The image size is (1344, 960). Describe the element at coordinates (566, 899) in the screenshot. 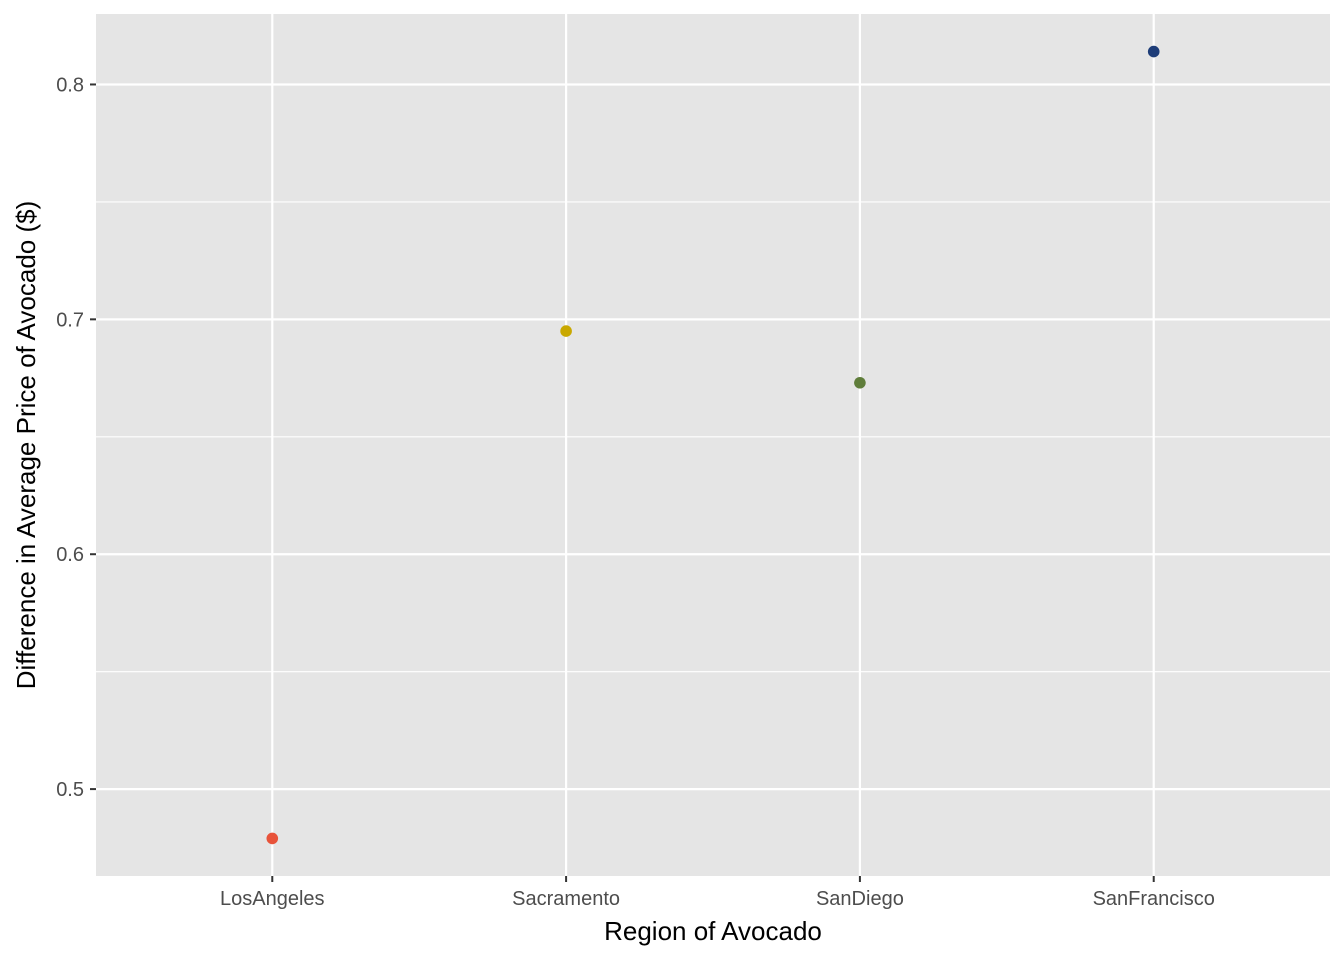

I see `x-tick-label: Sacramento` at that location.